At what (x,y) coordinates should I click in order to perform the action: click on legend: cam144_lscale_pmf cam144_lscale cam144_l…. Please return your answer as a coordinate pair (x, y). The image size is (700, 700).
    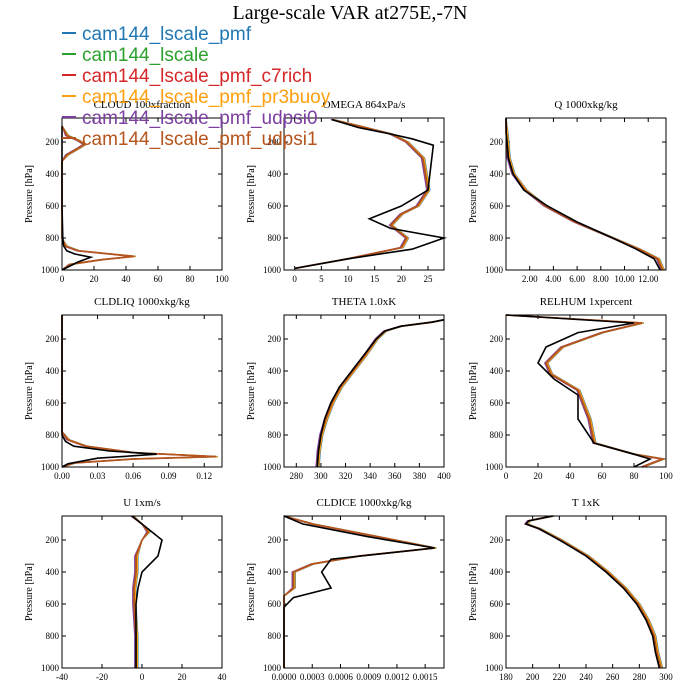
    Looking at the image, I should click on (196, 87).